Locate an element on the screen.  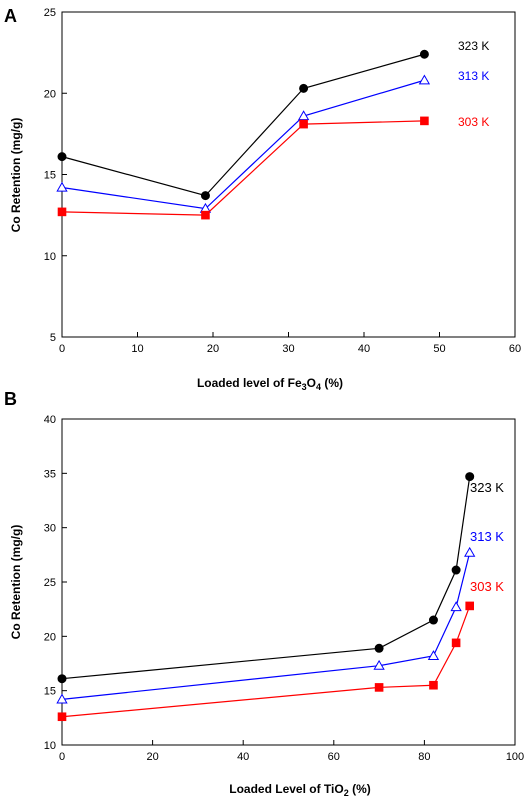
panel-b-x-tick-label: 0 is located at coordinates (62, 757).